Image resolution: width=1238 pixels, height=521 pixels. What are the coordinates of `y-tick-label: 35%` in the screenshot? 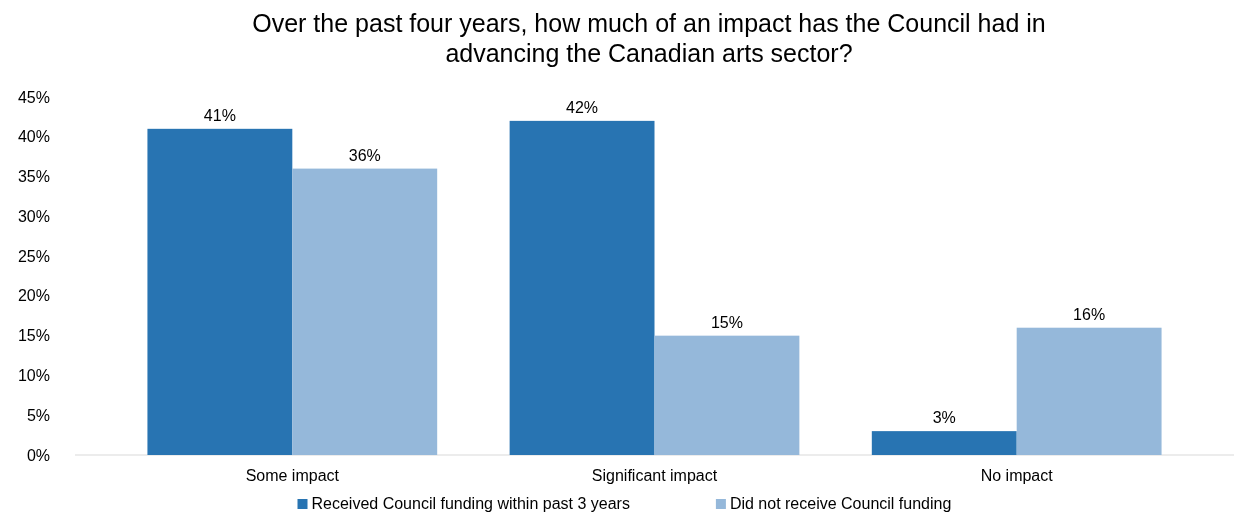 It's located at (33, 177).